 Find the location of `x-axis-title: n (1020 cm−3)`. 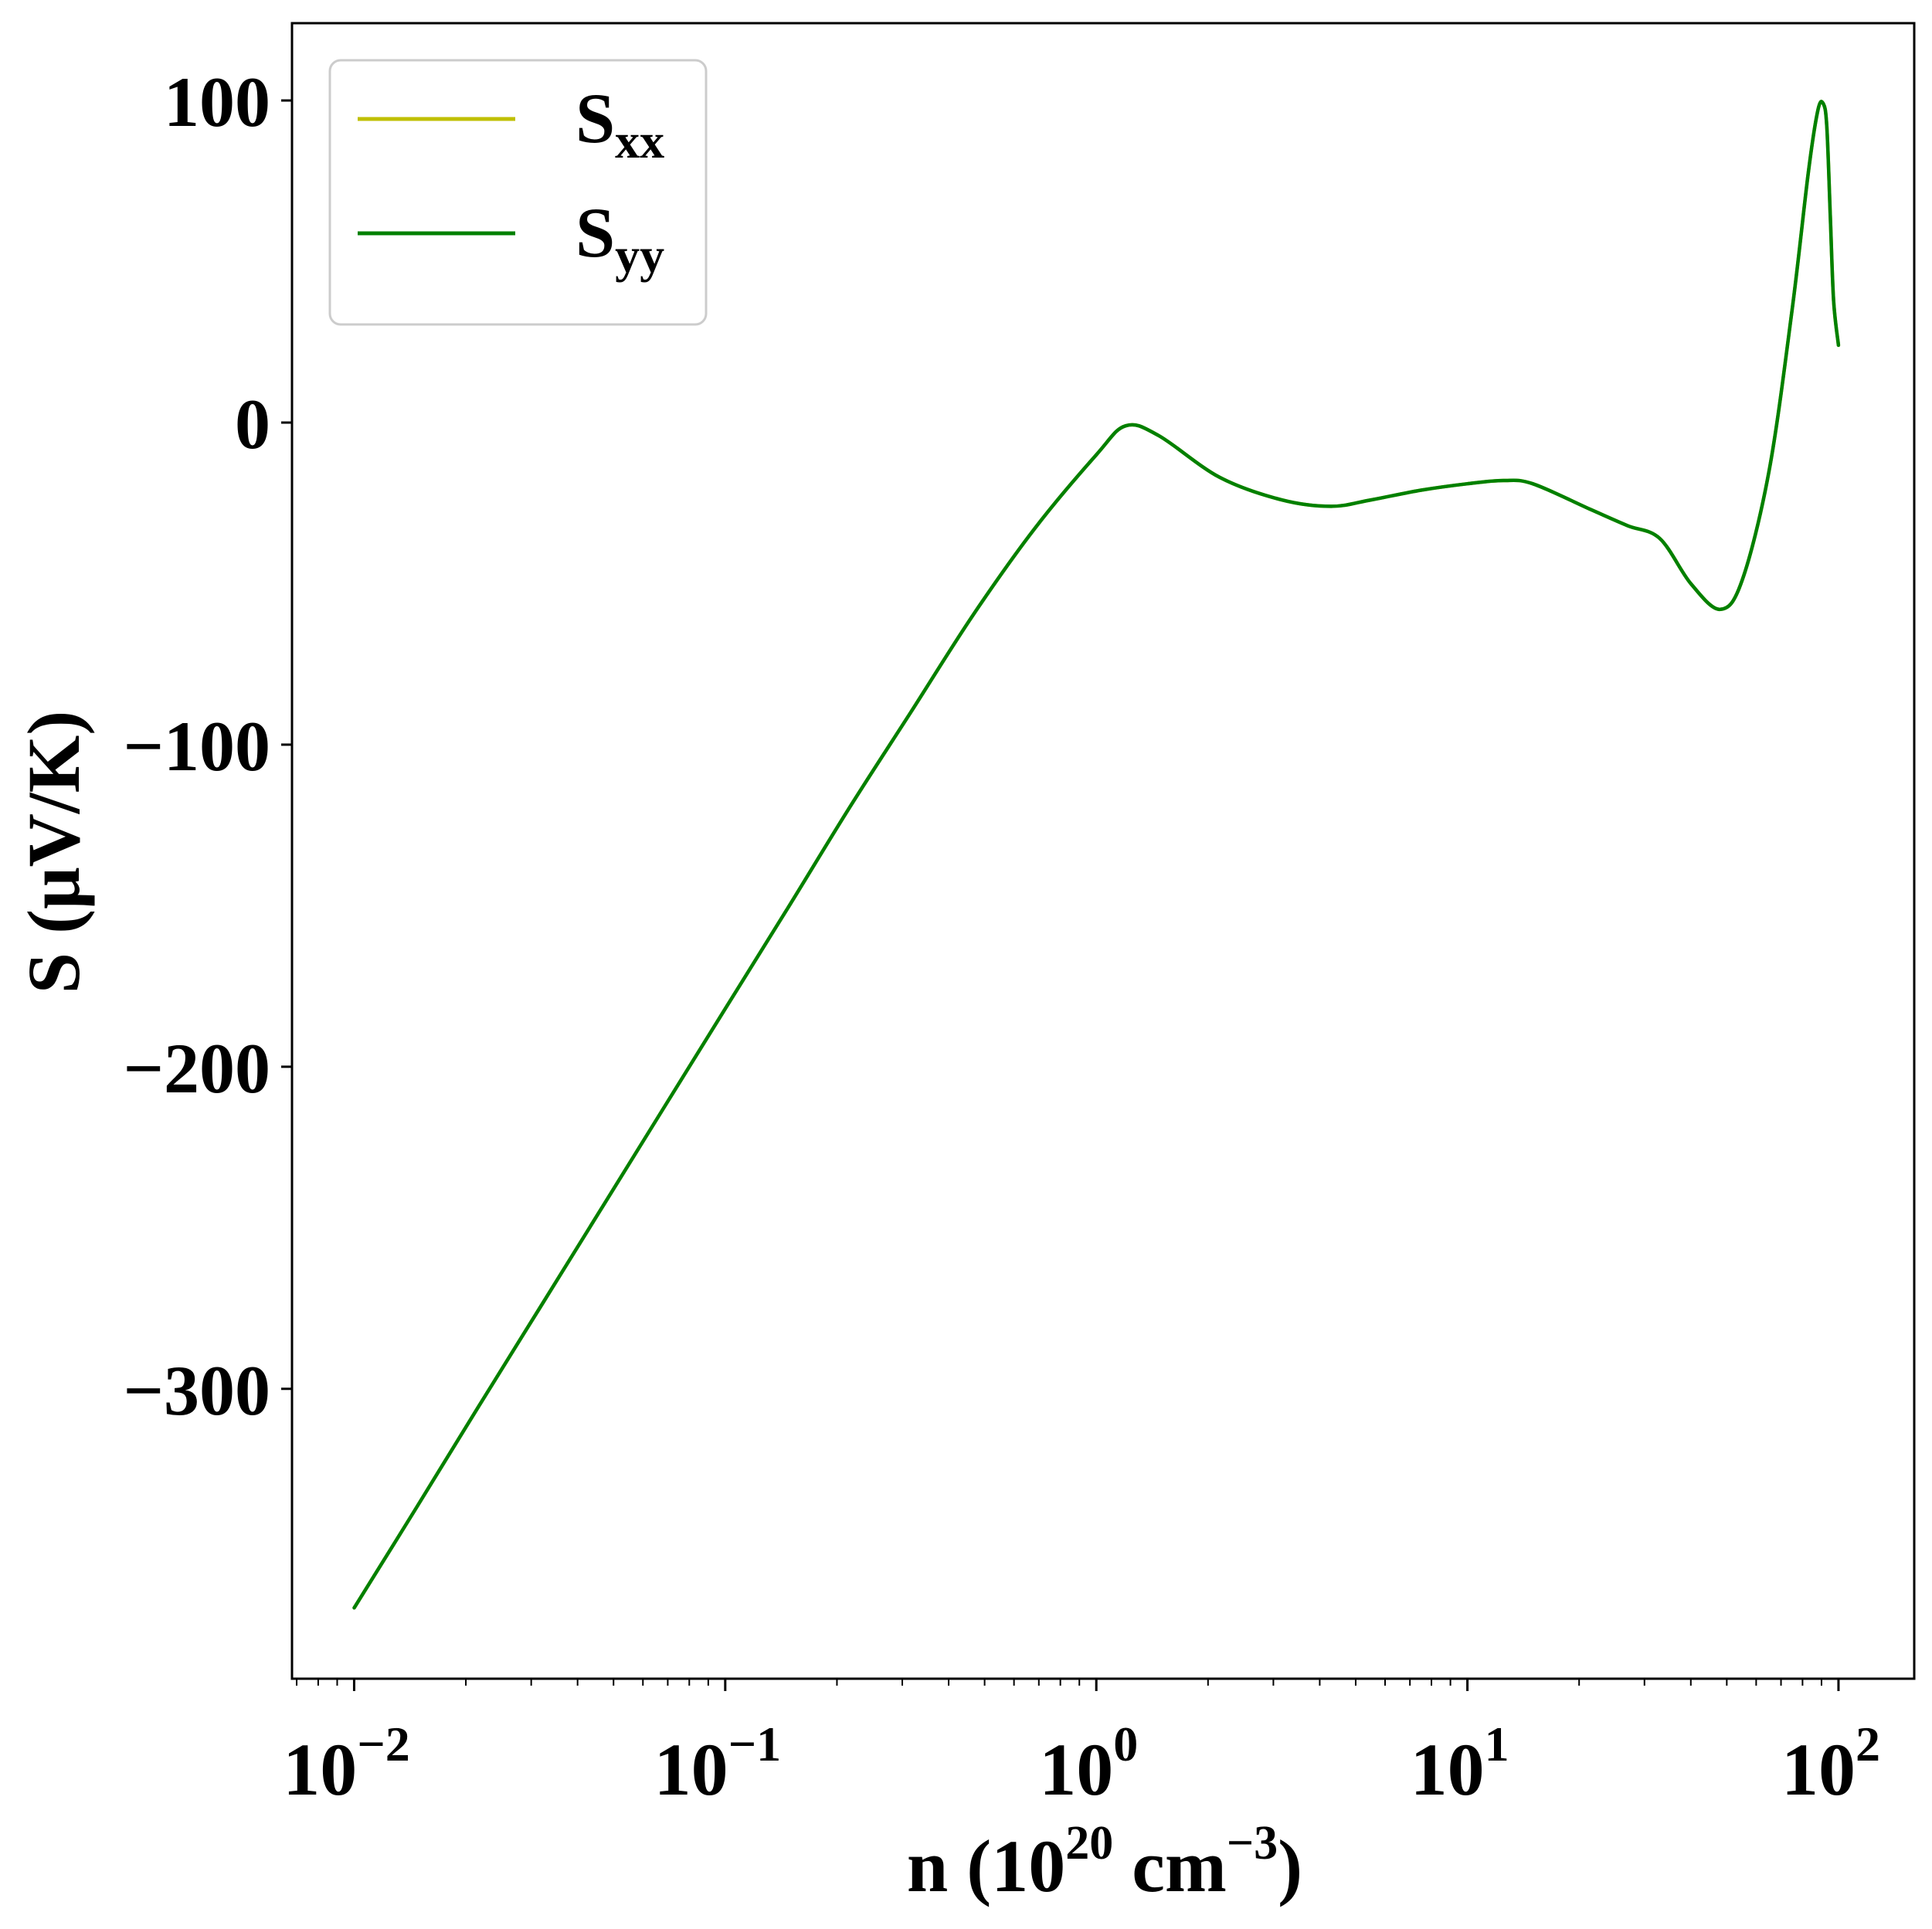

x-axis-title: n (1020 cm−3) is located at coordinates (1104, 1862).